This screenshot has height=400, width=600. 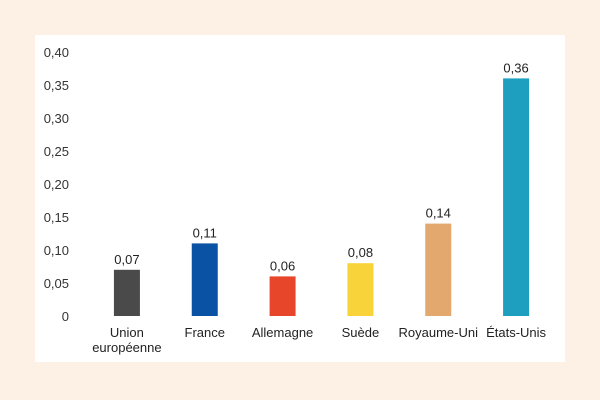 What do you see at coordinates (126, 347) in the screenshot?
I see `x-tick-label-line: européenne` at bounding box center [126, 347].